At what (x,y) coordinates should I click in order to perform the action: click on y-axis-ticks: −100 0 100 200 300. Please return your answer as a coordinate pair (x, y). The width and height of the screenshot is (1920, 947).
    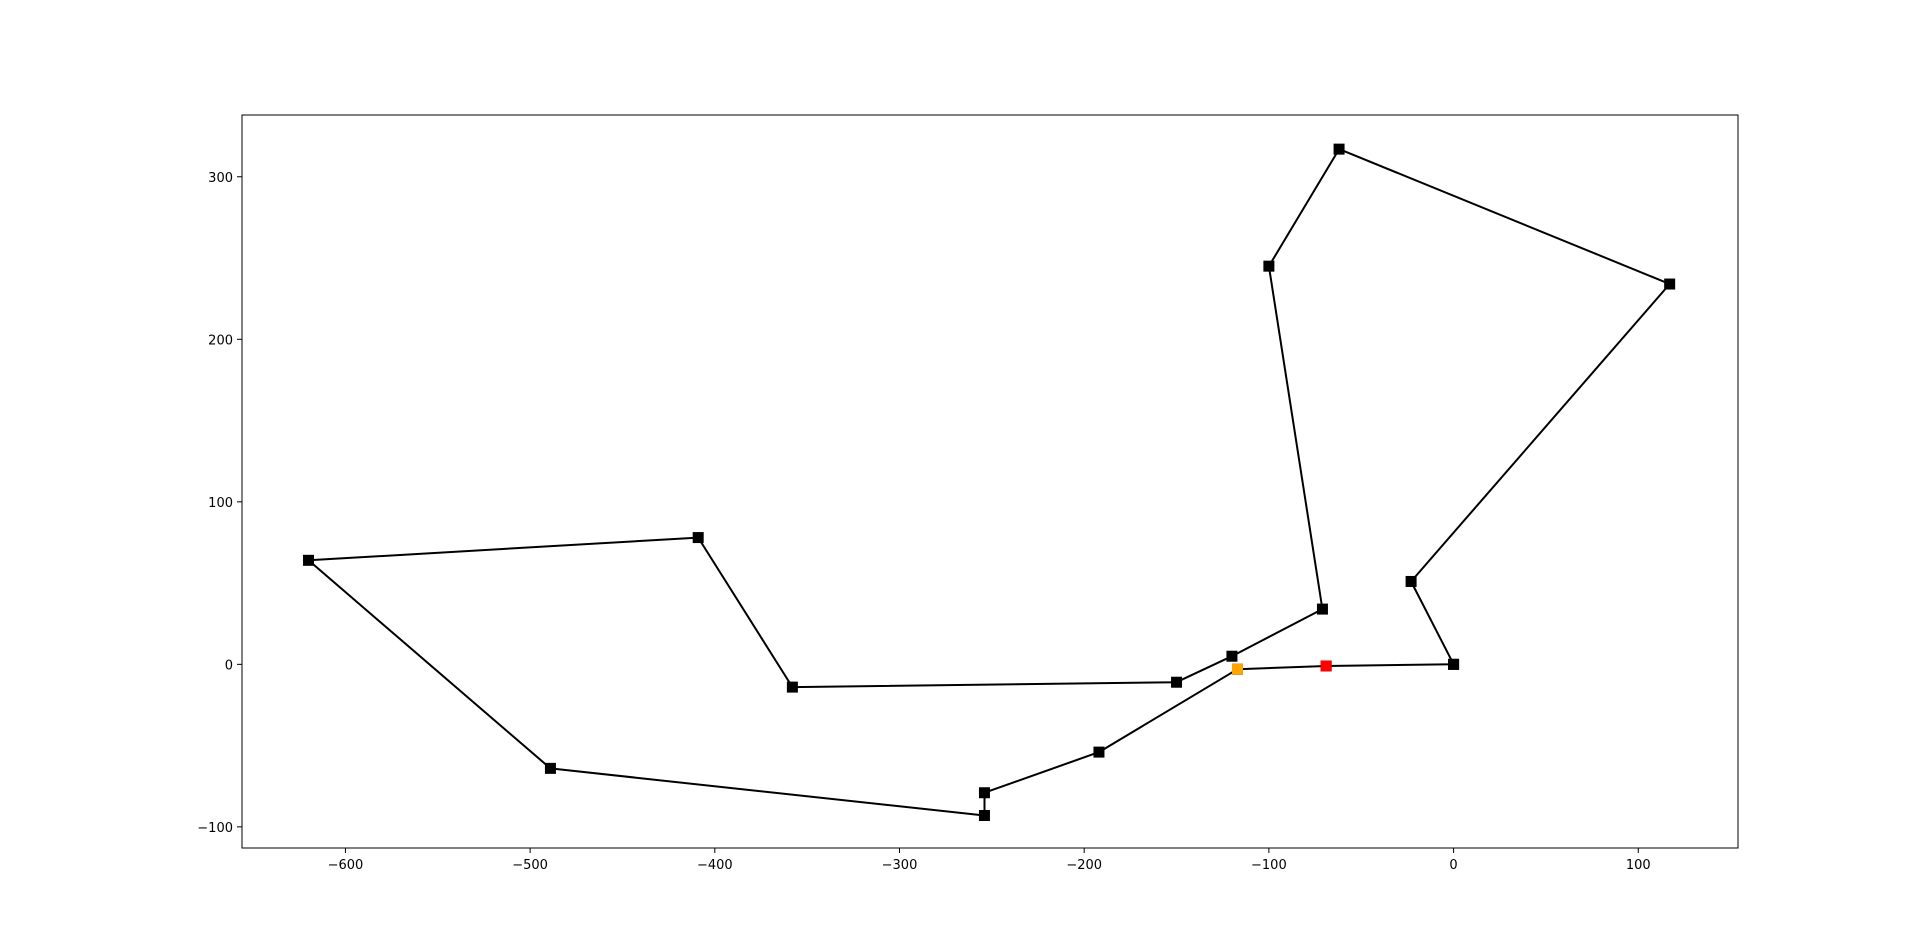
    Looking at the image, I should click on (219, 503).